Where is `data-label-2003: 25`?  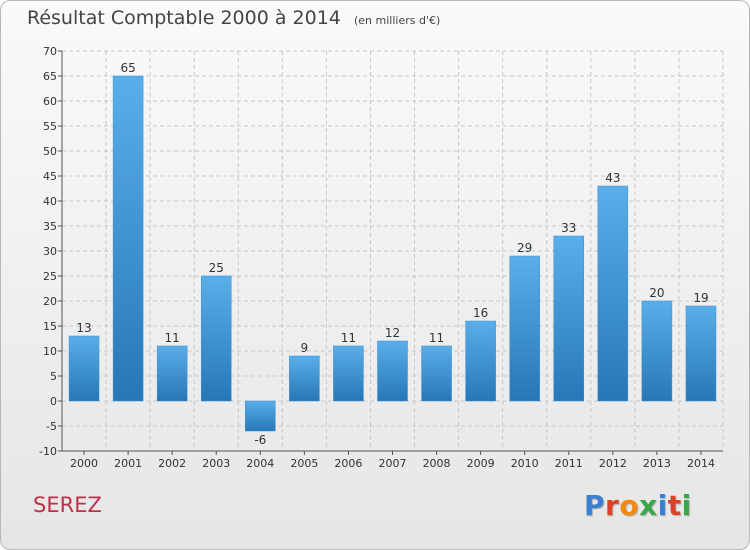
data-label-2003: 25 is located at coordinates (216, 268).